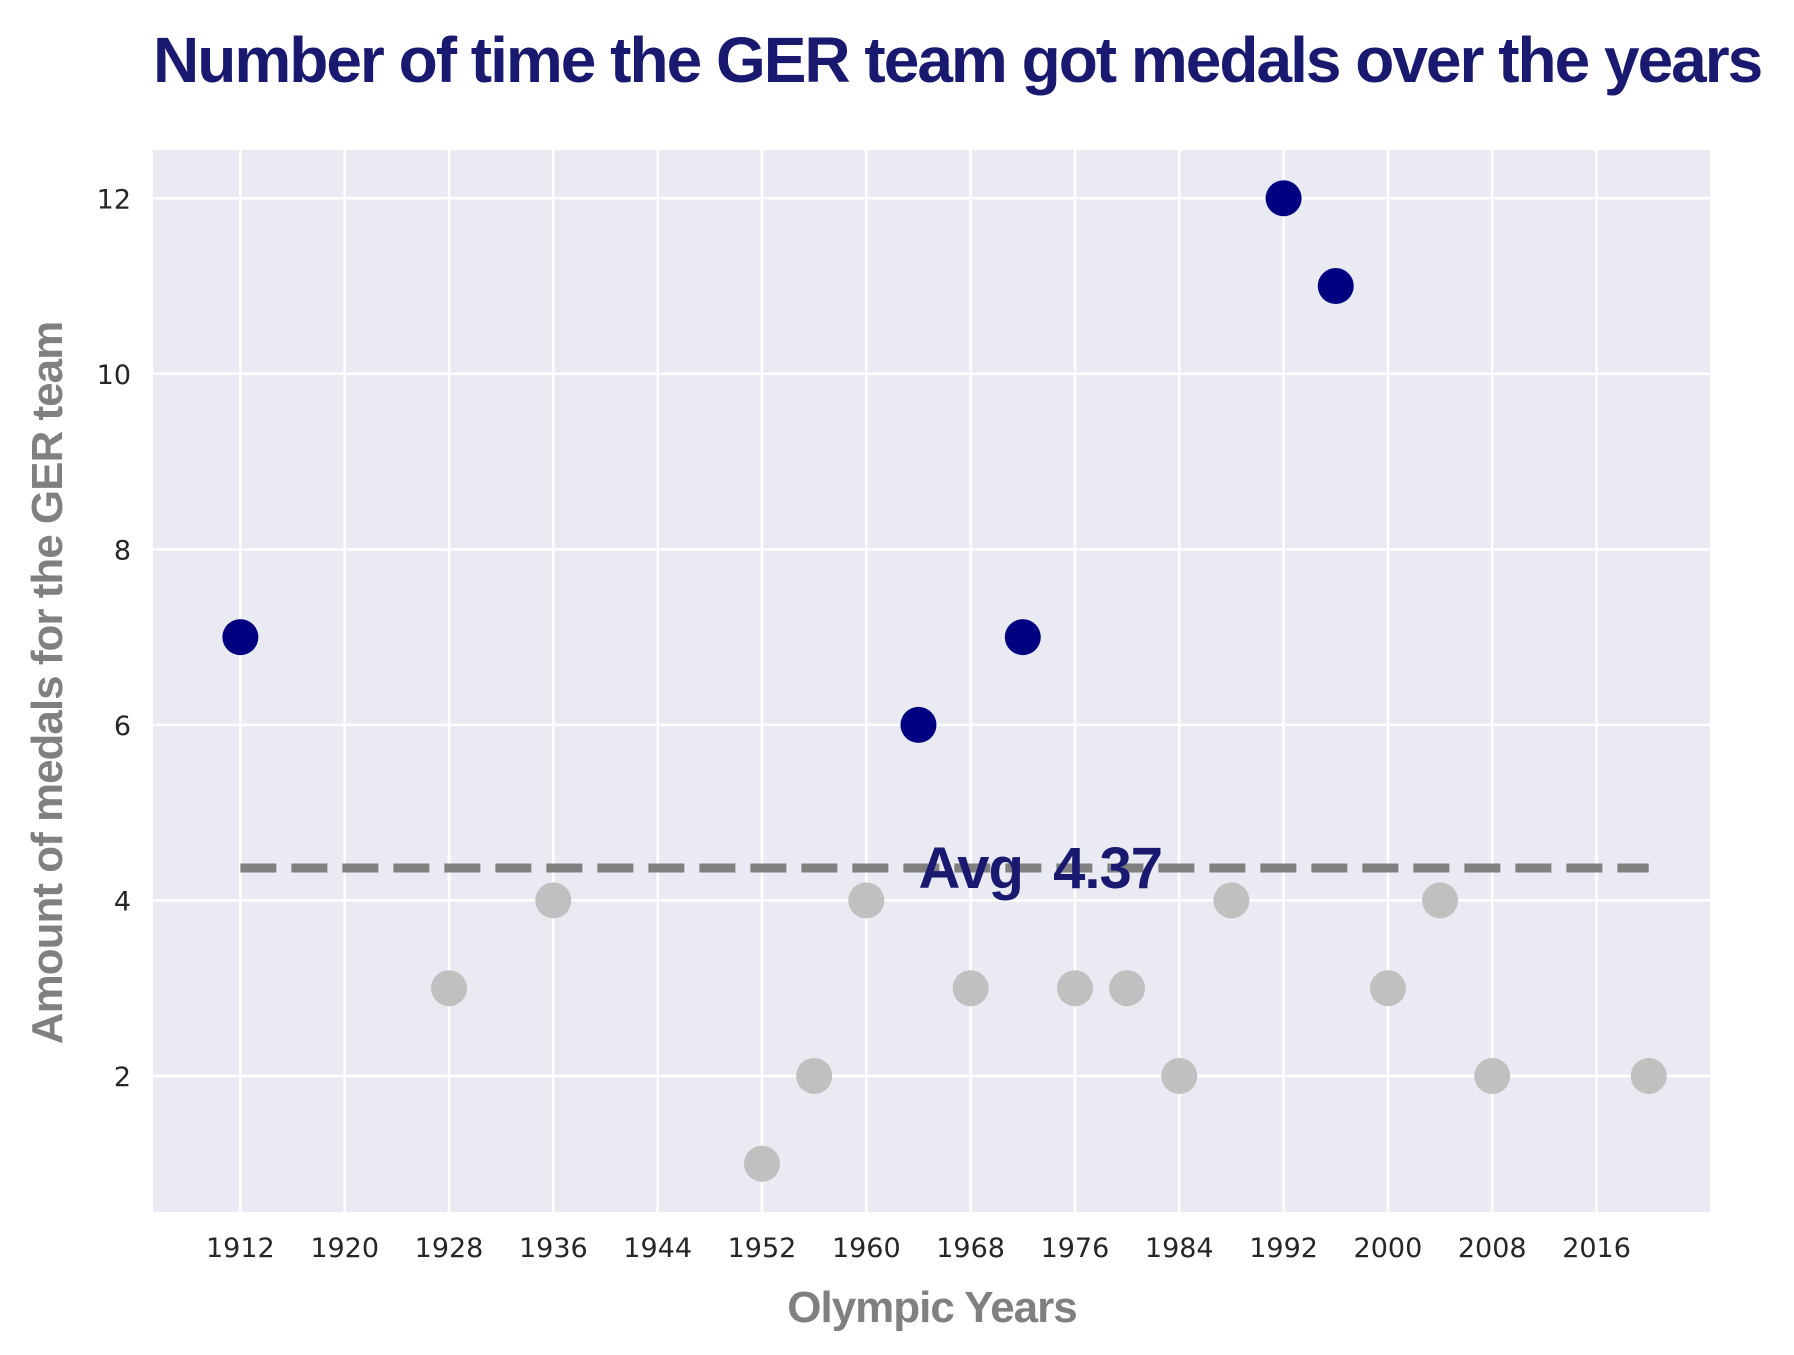 The image size is (1794, 1355). What do you see at coordinates (970, 1248) in the screenshot?
I see `x-tick-label: 1968` at bounding box center [970, 1248].